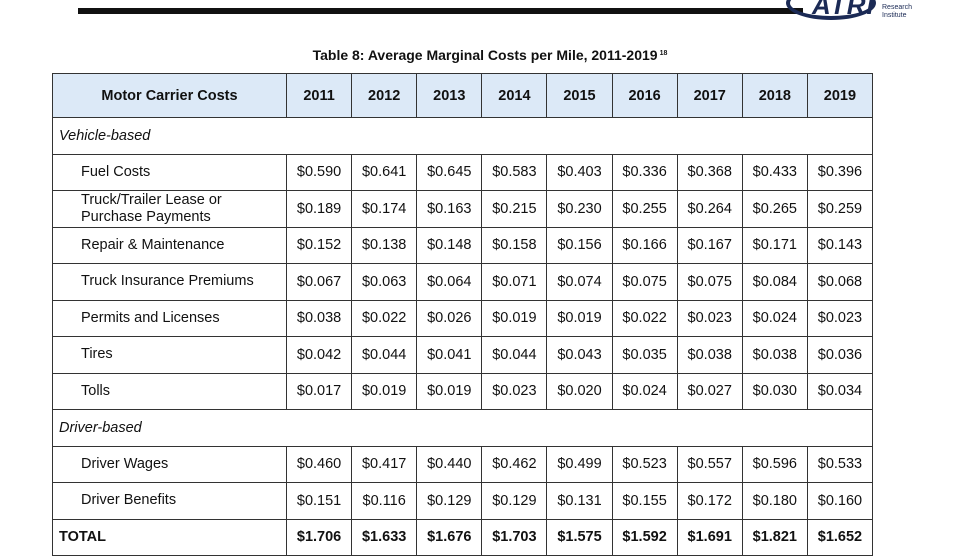  What do you see at coordinates (579, 355) in the screenshot?
I see `cell-value: $0.043` at bounding box center [579, 355].